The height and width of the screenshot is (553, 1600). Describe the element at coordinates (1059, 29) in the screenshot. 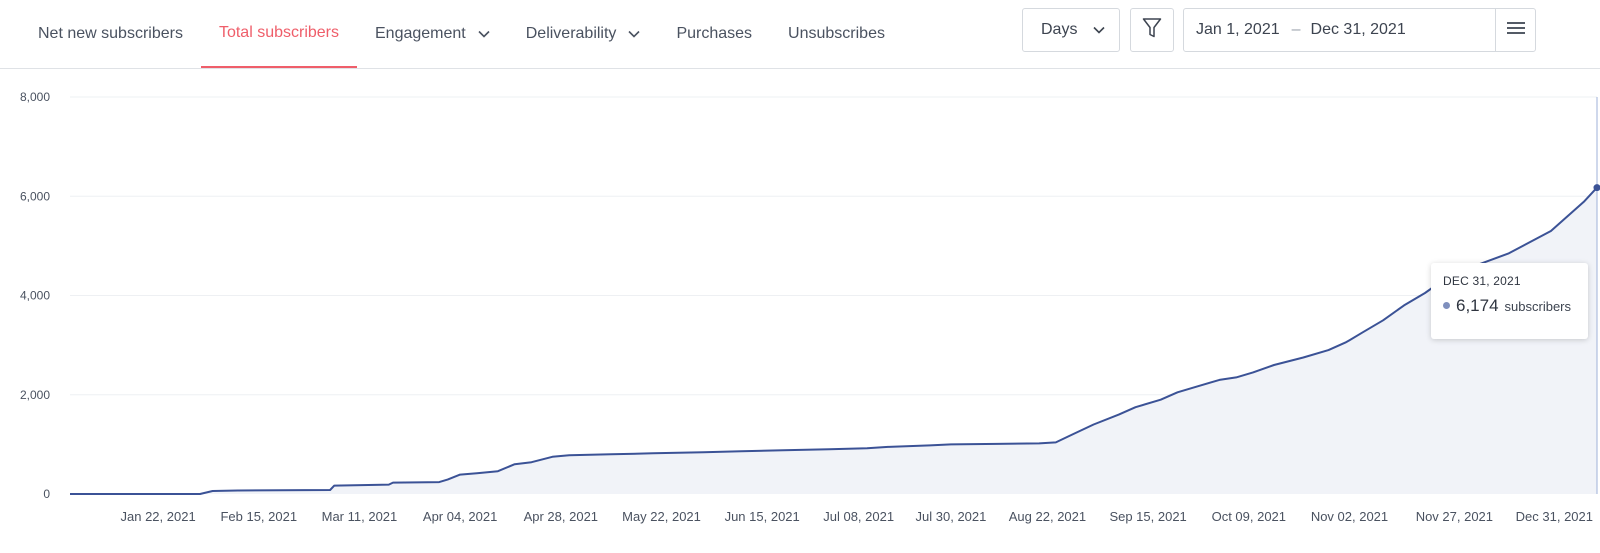

I see `interval-value: Days` at that location.